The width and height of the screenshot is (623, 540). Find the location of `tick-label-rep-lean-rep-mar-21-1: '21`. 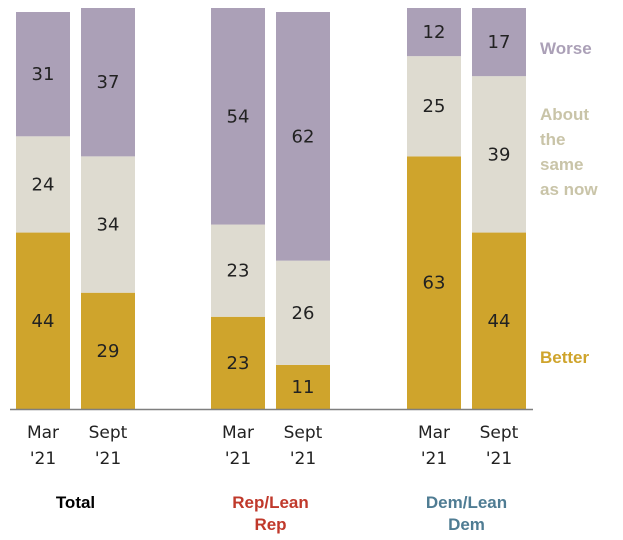

tick-label-rep-lean-rep-mar-21-1: '21 is located at coordinates (238, 459).